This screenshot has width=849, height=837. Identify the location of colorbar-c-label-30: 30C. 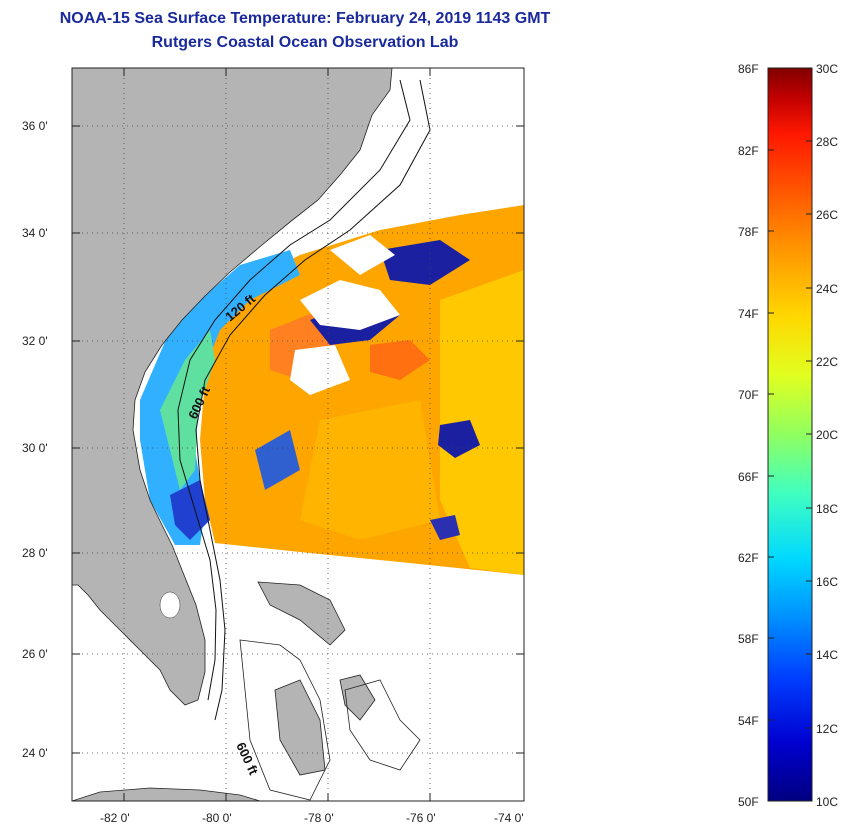
(827, 69).